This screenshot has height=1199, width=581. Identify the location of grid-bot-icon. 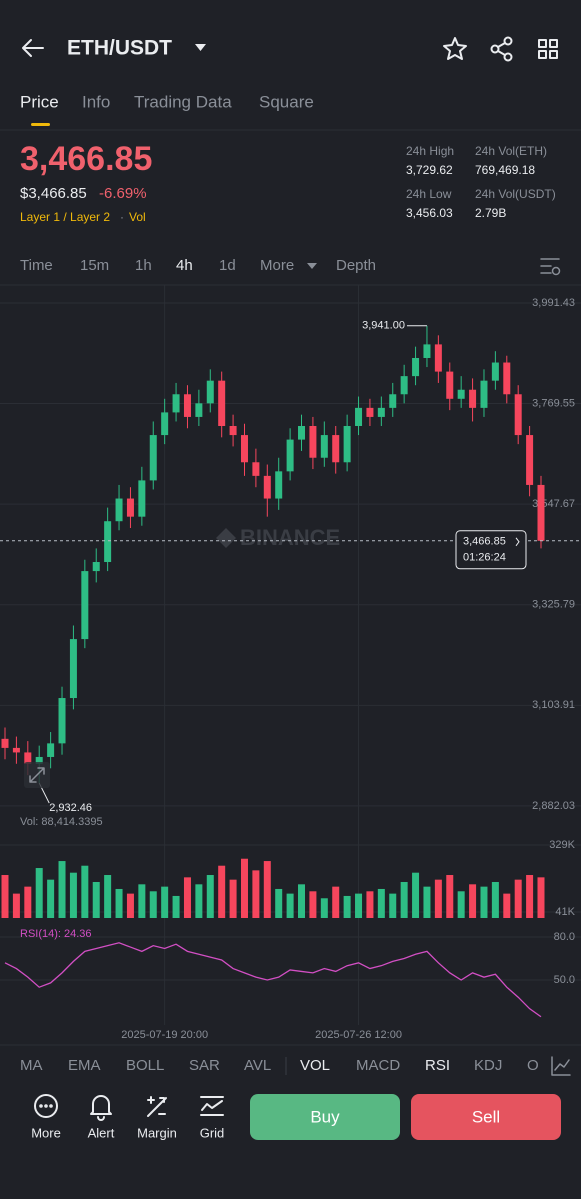
(212, 1106).